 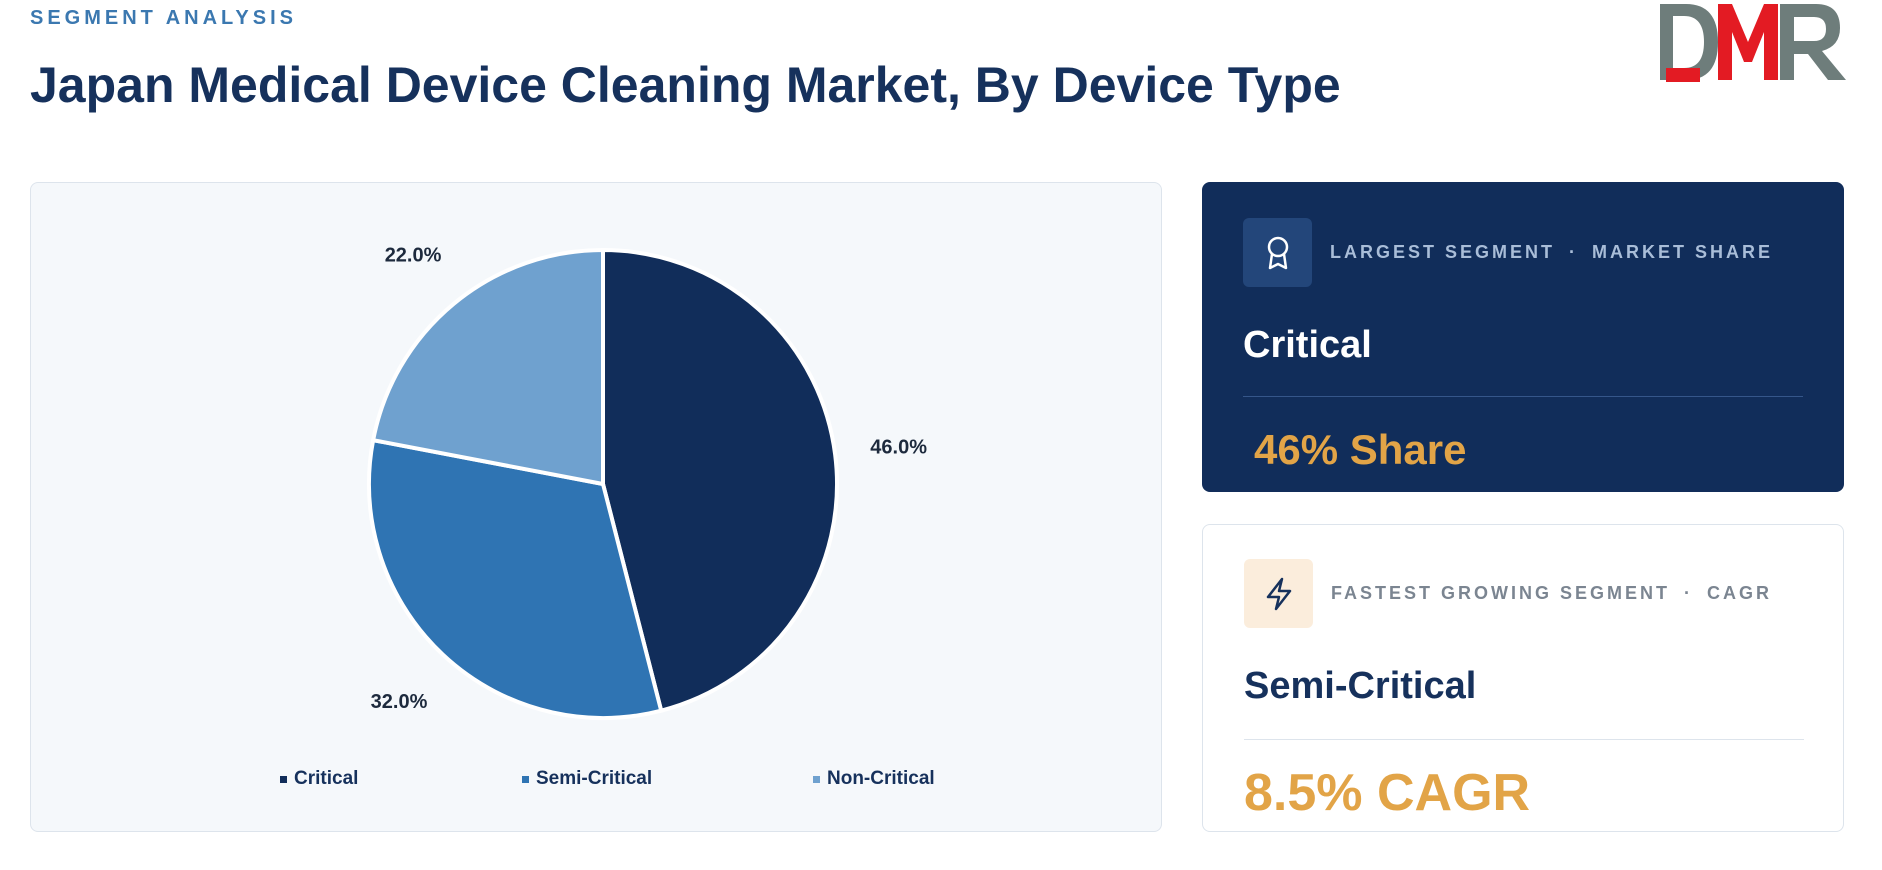 What do you see at coordinates (1307, 345) in the screenshot?
I see `largest-segment-name: Critical` at bounding box center [1307, 345].